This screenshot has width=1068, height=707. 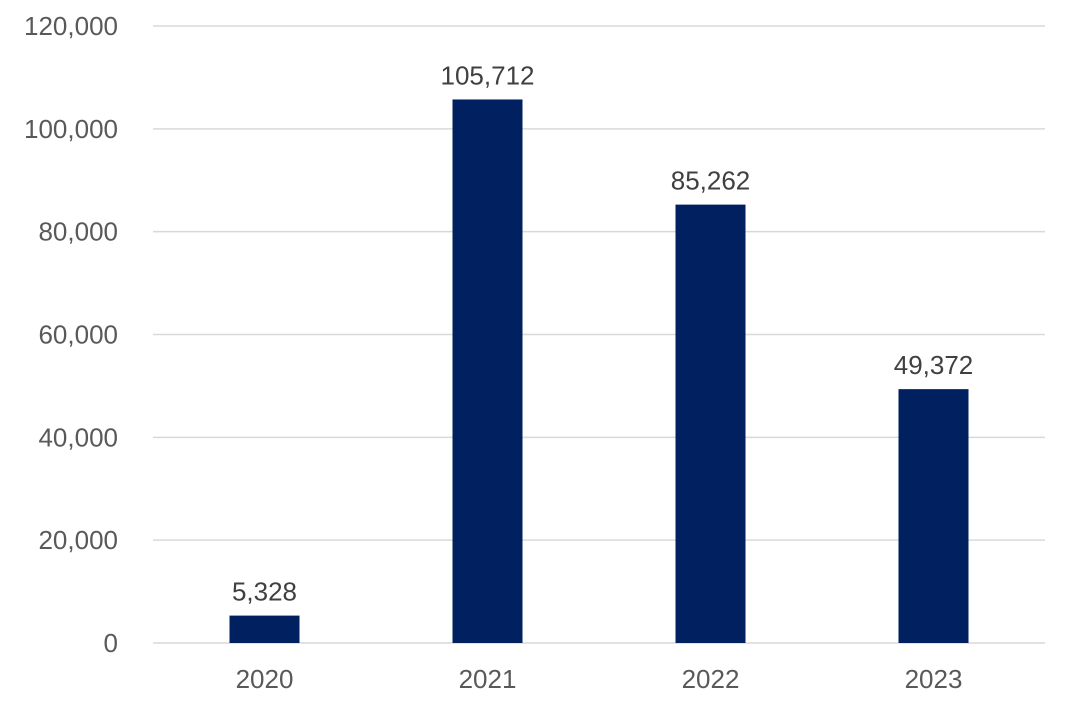 I want to click on y-tick-label: 60,000, so click(x=78, y=335).